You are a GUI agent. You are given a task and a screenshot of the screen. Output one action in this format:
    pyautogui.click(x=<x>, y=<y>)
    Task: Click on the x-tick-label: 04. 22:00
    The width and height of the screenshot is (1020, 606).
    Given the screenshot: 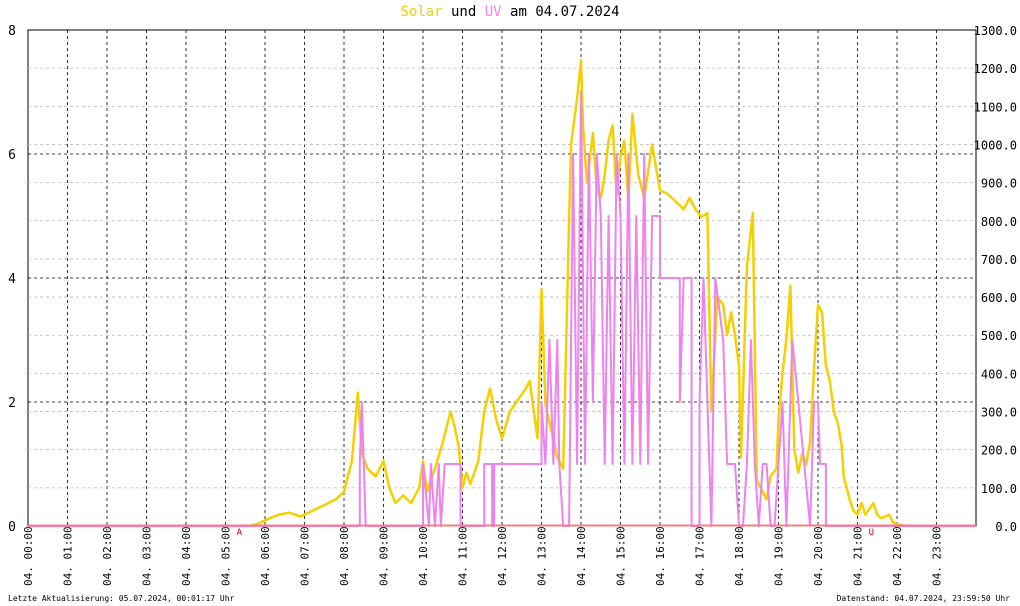 What is the action you would take?
    pyautogui.click(x=897, y=556)
    